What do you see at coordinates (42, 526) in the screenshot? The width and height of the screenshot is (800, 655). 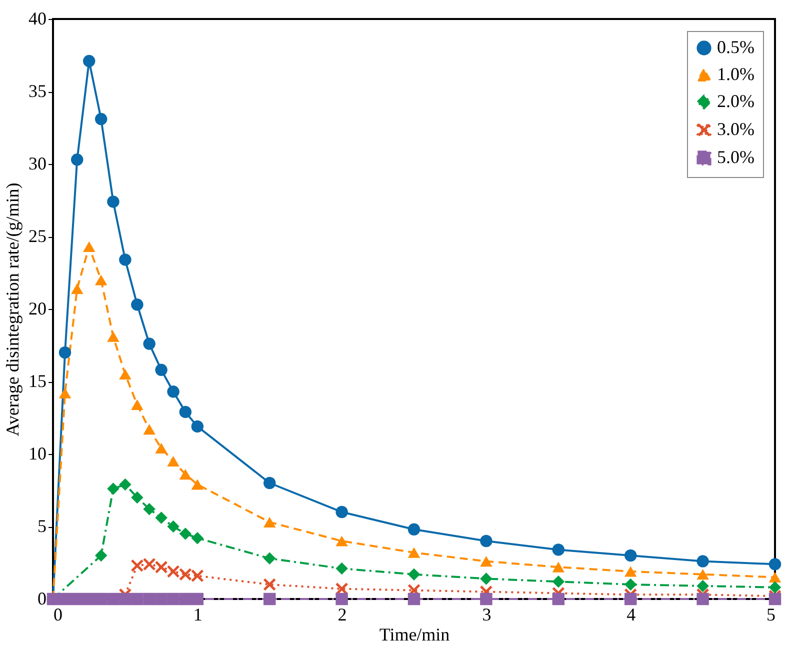 I see `y-tick-label: 5` at bounding box center [42, 526].